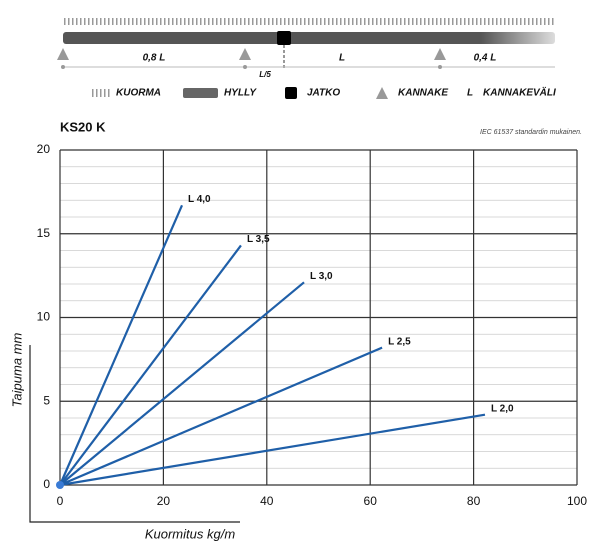 The height and width of the screenshot is (552, 600). I want to click on series-label: L 2,5, so click(399, 341).